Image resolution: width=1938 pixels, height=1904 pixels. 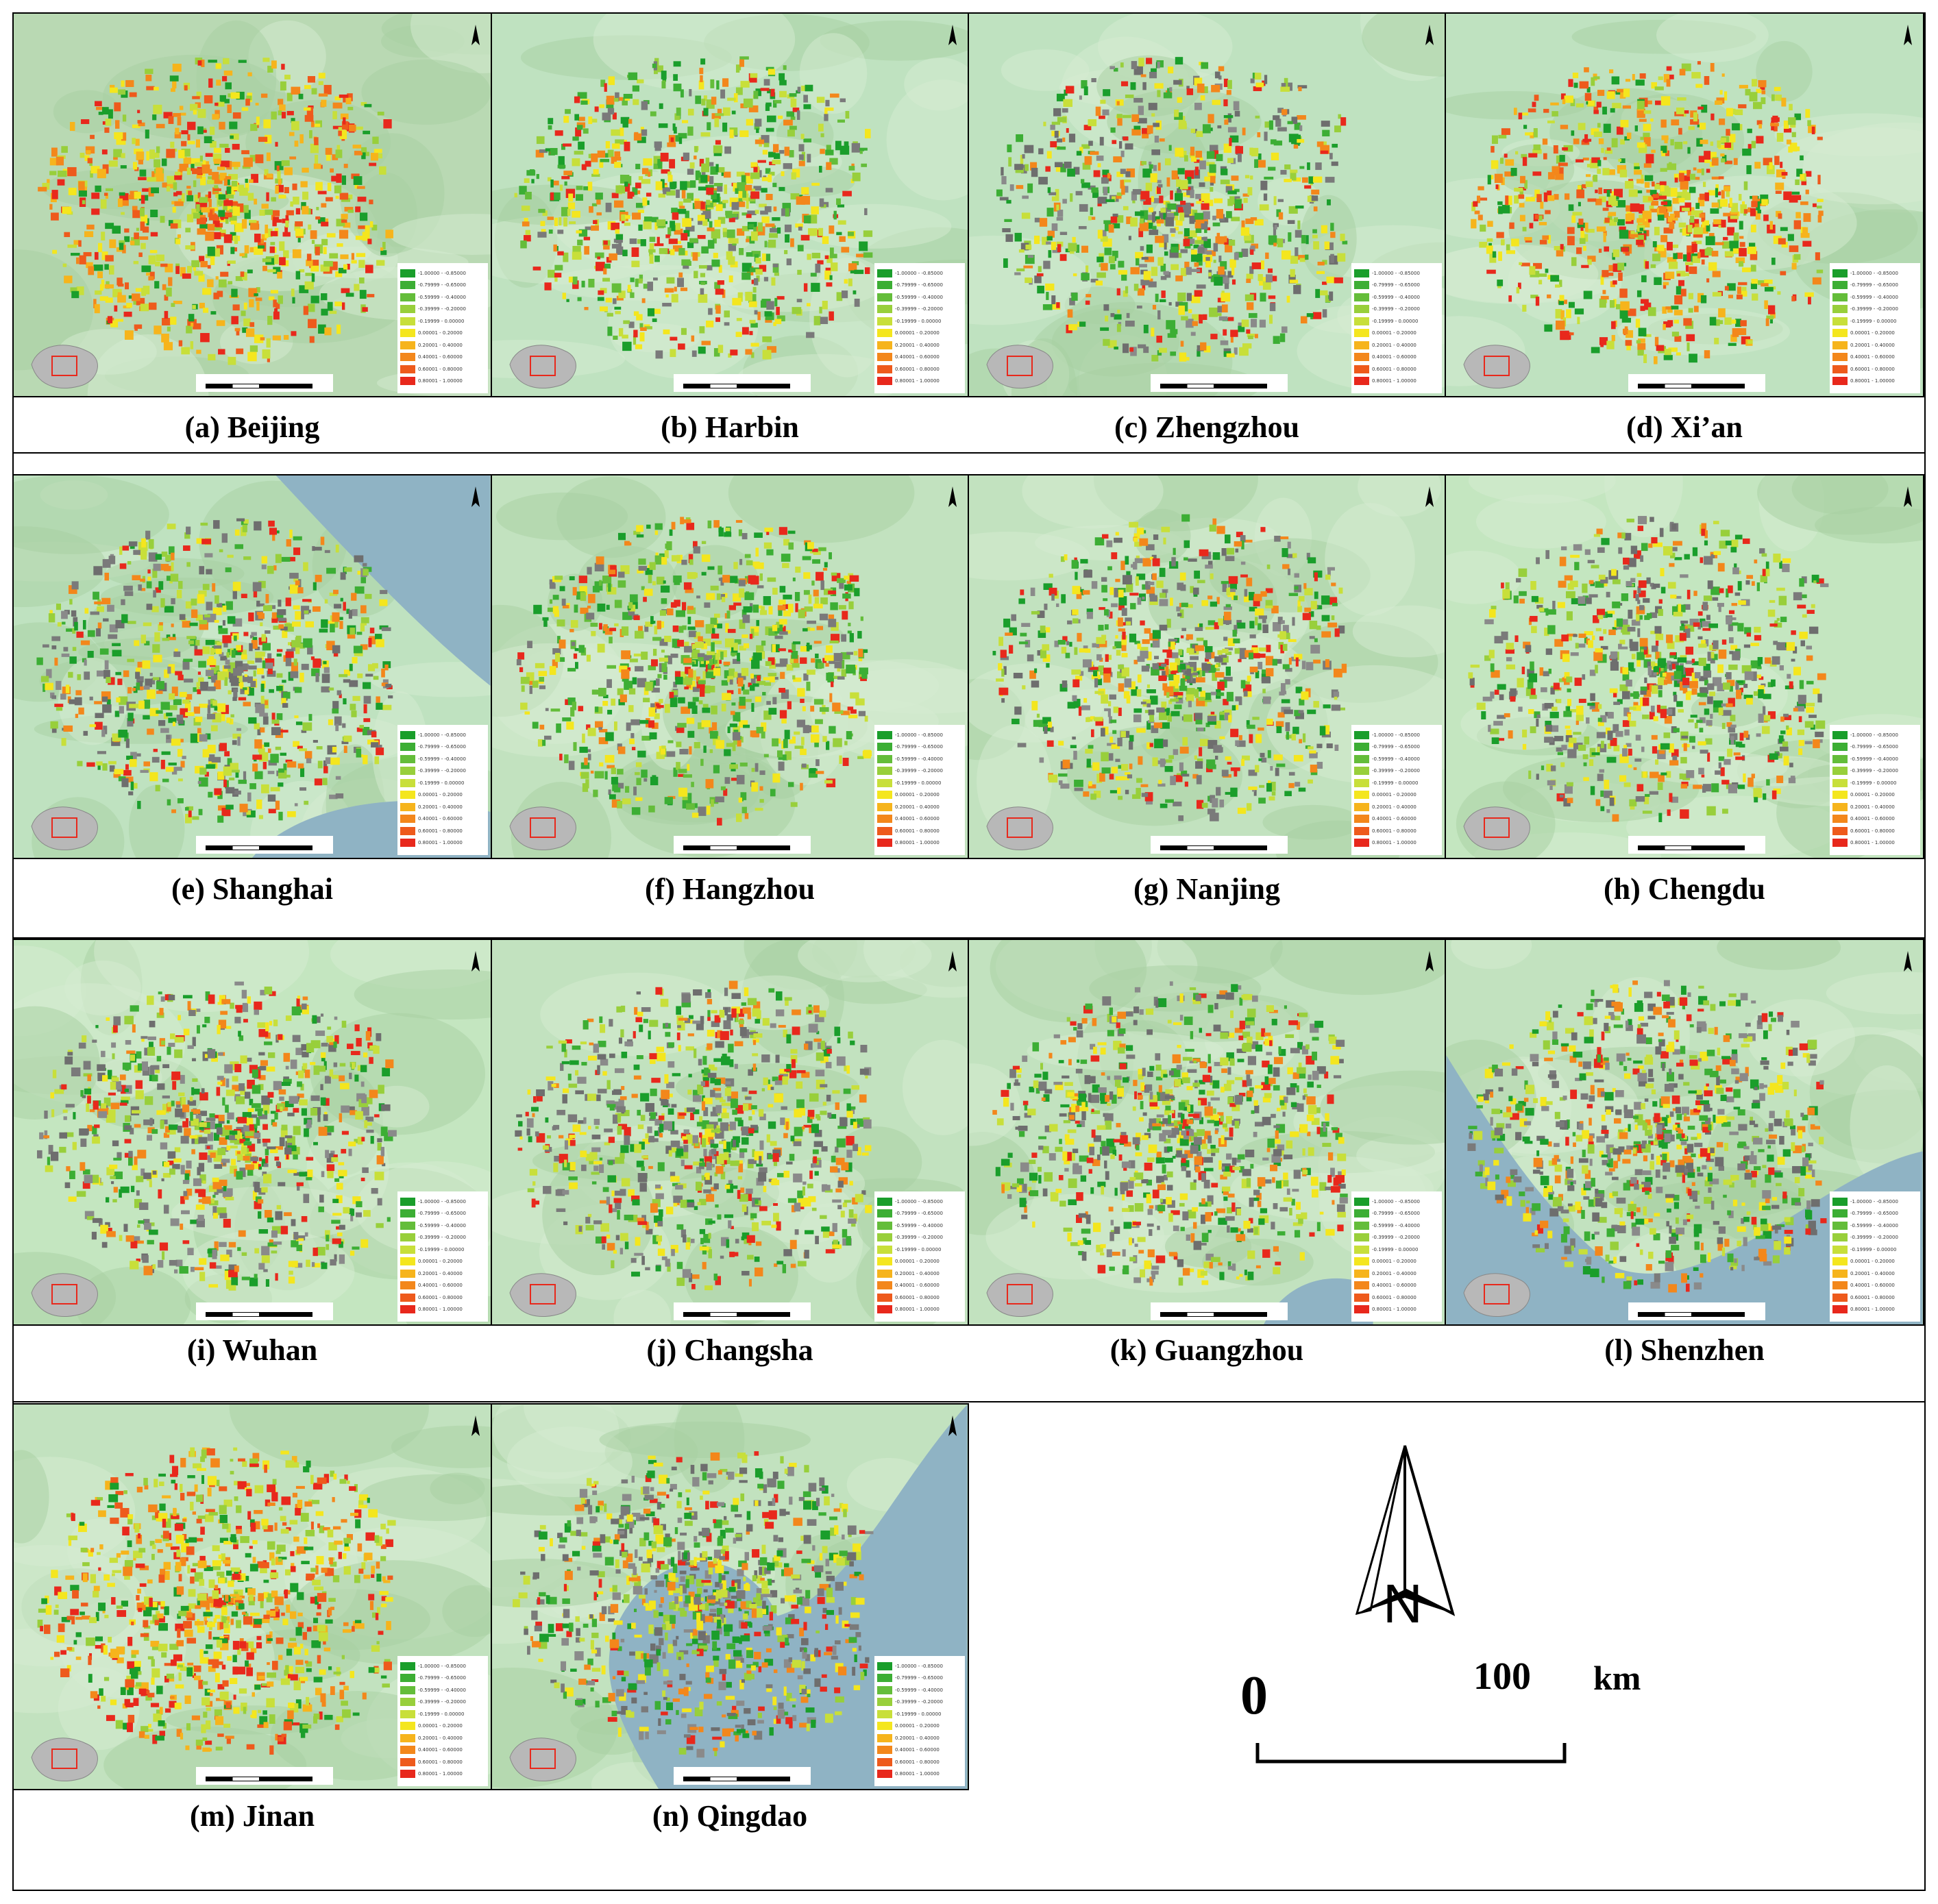 What do you see at coordinates (919, 1690) in the screenshot?
I see `legend-item: -0.59999 - -0.40000` at bounding box center [919, 1690].